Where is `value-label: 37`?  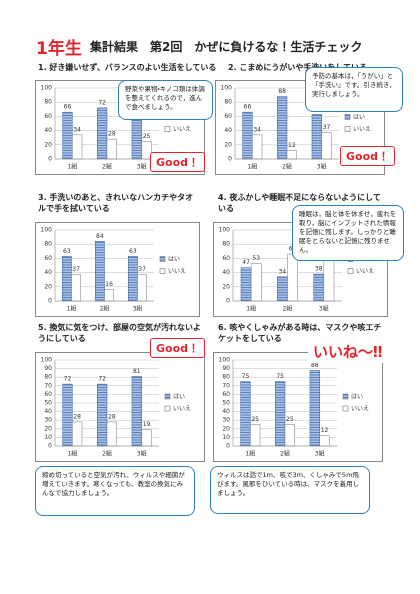 value-label: 37 is located at coordinates (327, 127).